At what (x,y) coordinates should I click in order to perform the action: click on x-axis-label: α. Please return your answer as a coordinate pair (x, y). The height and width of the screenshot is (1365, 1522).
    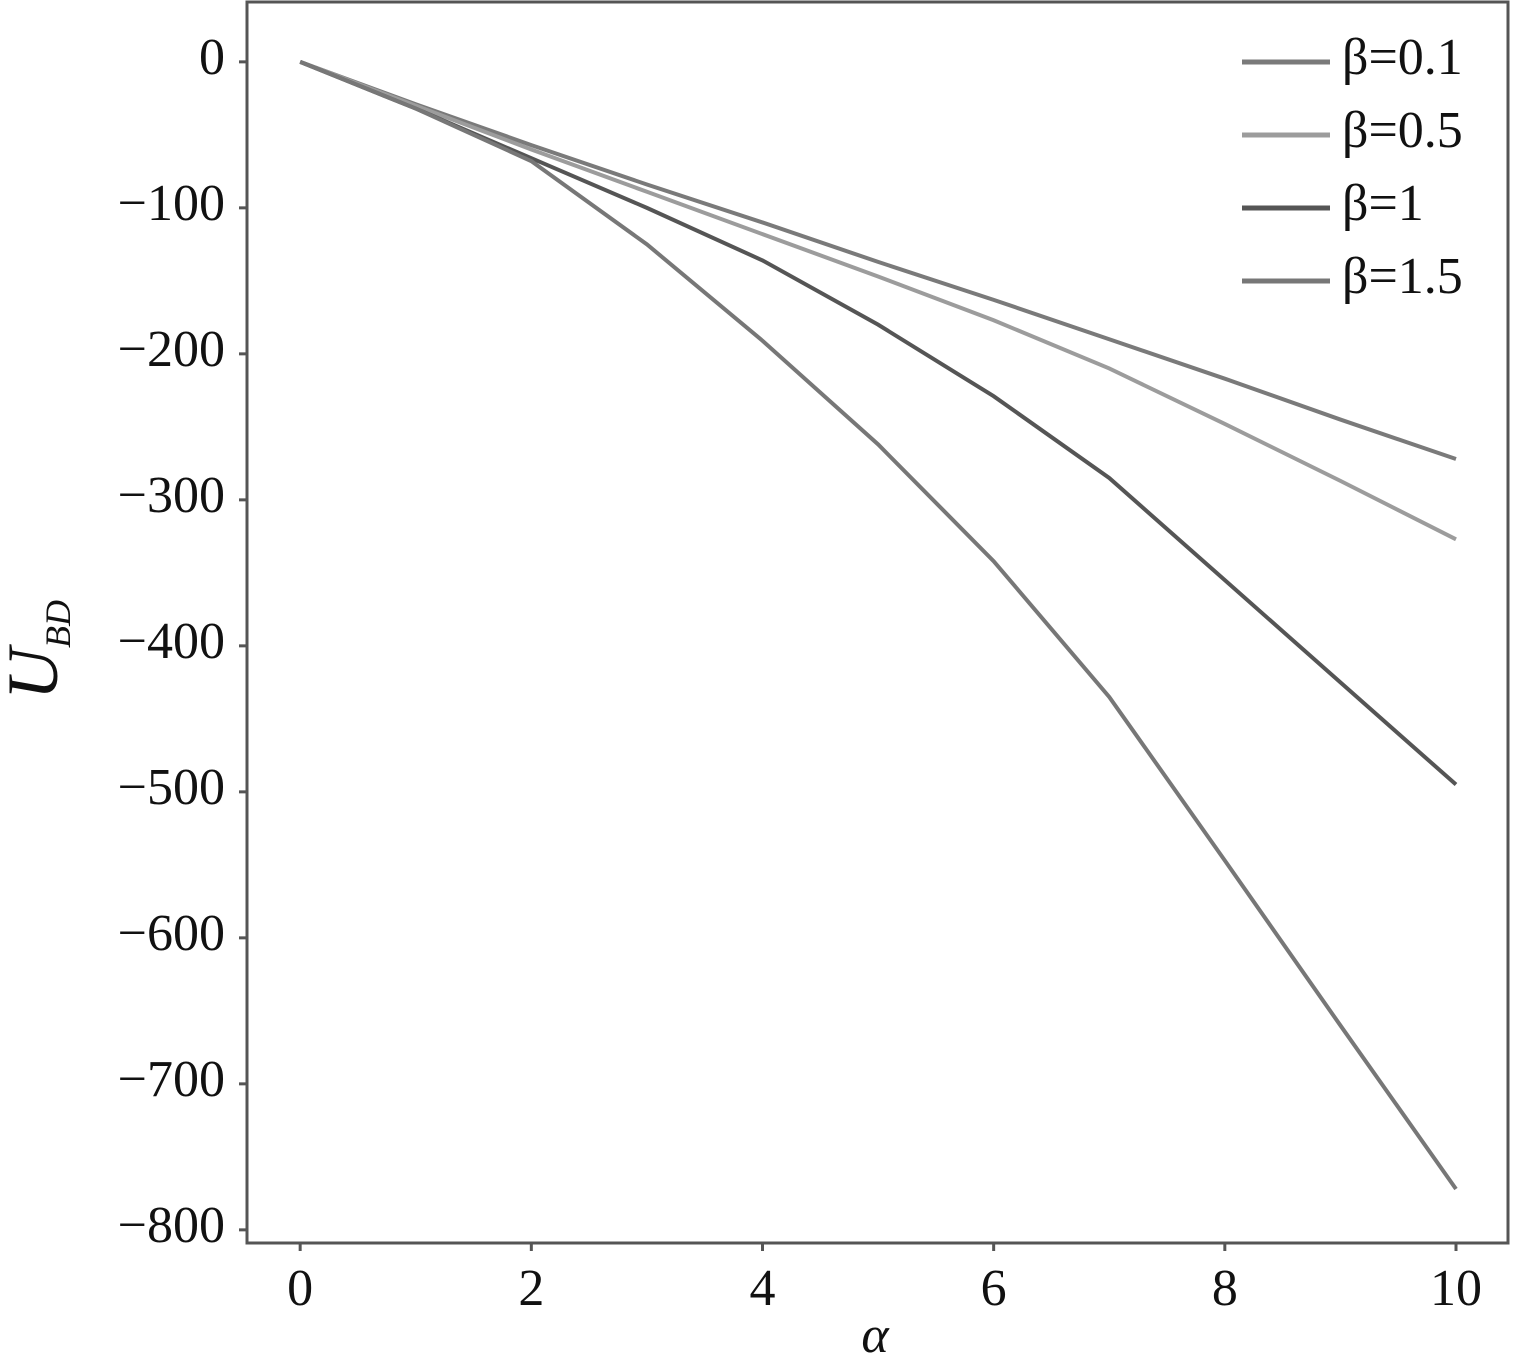
    Looking at the image, I should click on (875, 1335).